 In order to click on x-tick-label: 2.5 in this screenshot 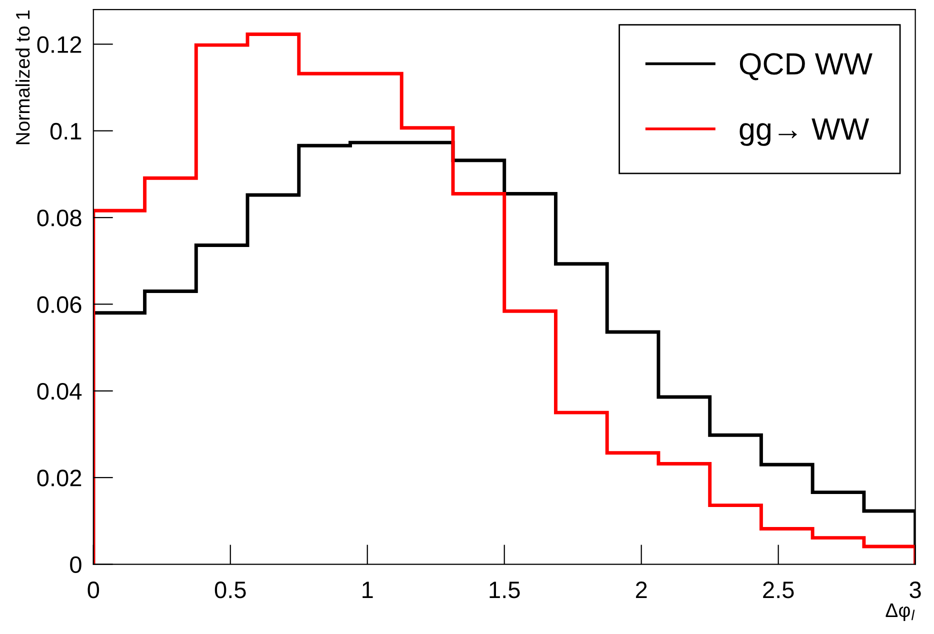, I will do `click(778, 590)`.